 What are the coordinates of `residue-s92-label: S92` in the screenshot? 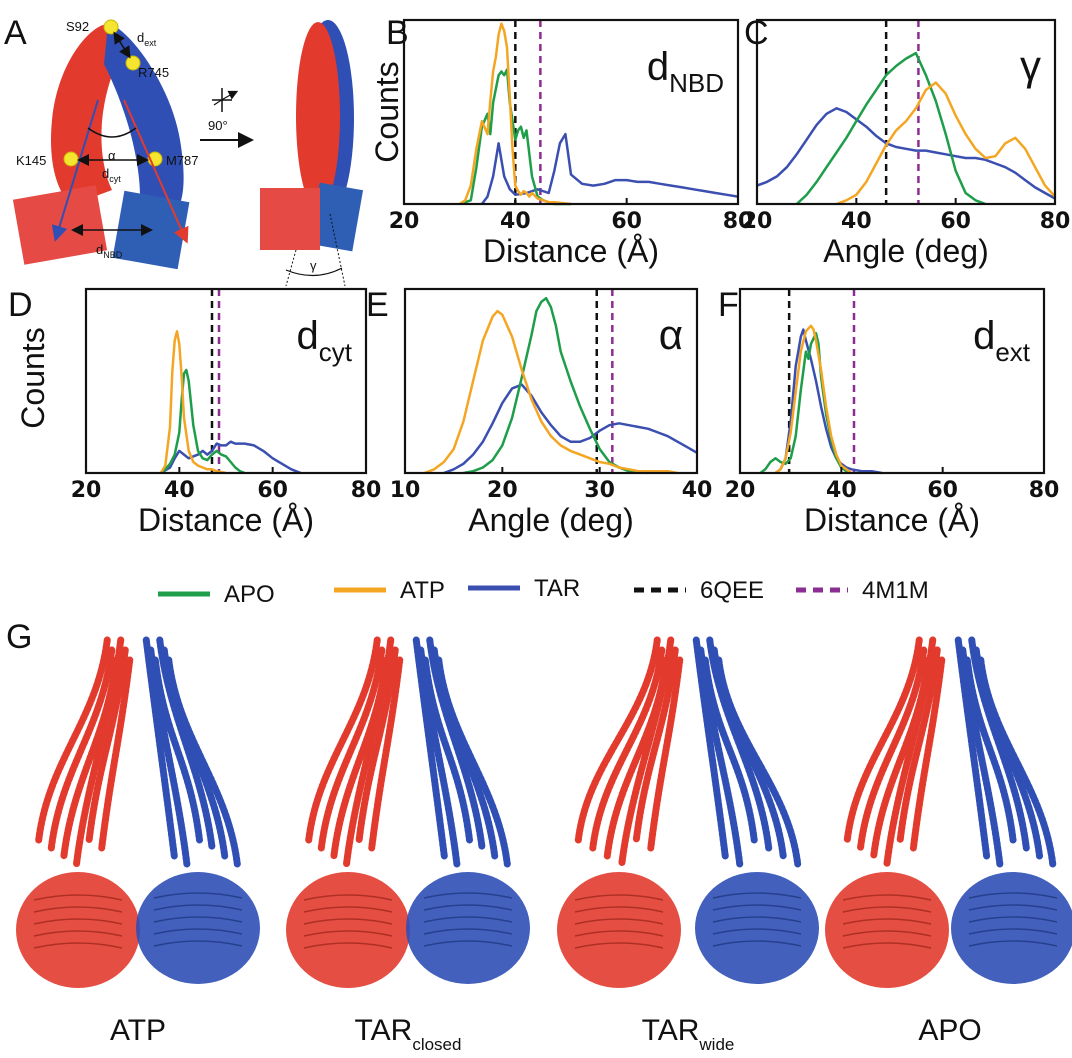 It's located at (77, 26).